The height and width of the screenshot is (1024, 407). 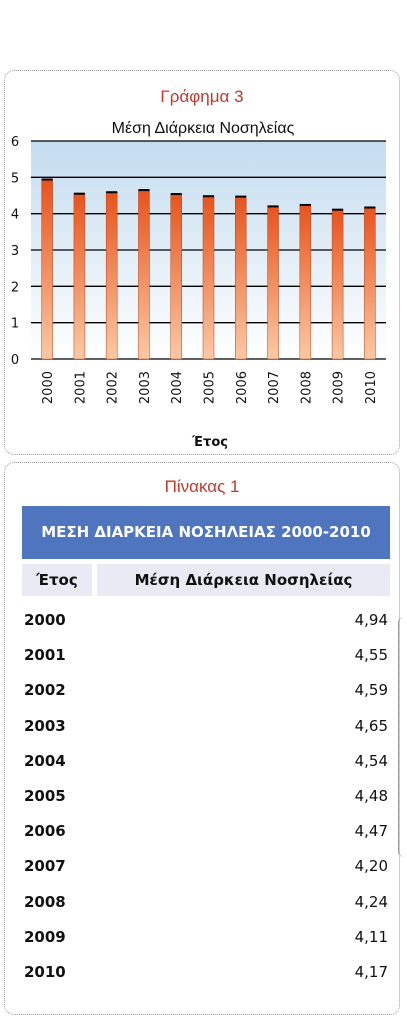 What do you see at coordinates (45, 936) in the screenshot?
I see `row-year: 2009` at bounding box center [45, 936].